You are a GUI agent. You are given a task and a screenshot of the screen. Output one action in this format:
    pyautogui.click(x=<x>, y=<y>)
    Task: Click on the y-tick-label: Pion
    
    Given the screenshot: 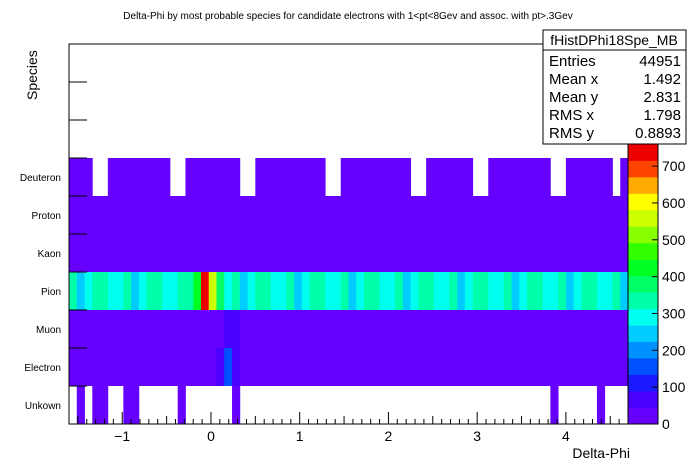 What is the action you would take?
    pyautogui.click(x=51, y=292)
    